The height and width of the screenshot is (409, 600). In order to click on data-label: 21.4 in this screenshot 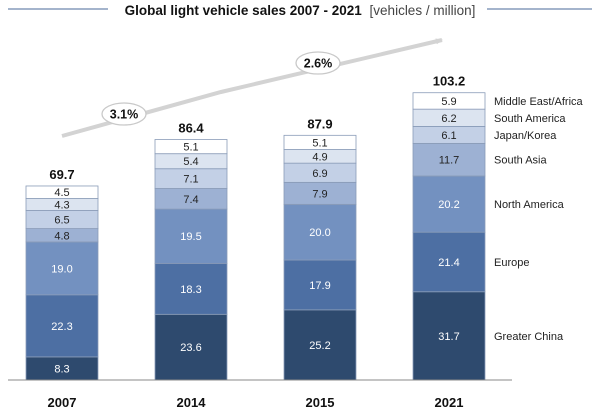, I will do `click(448, 263)`.